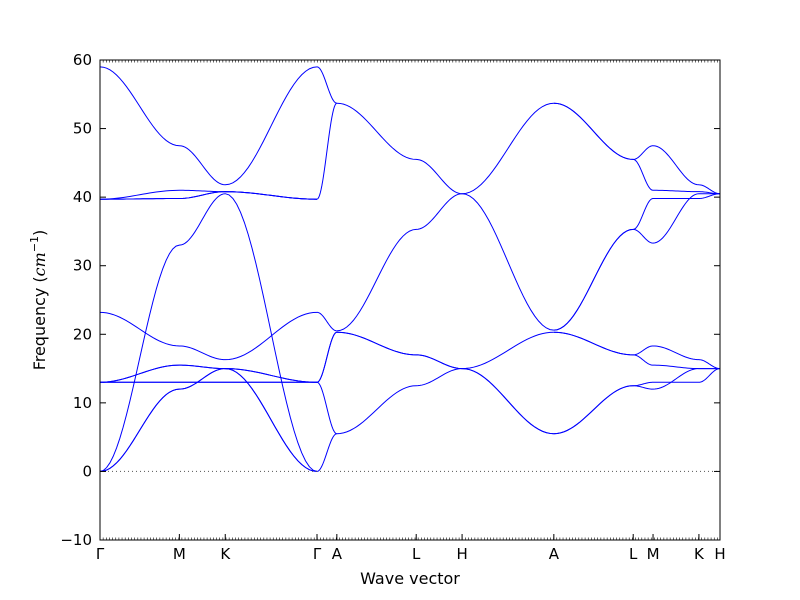  Describe the element at coordinates (82, 197) in the screenshot. I see `y-tick-label: 40` at that location.